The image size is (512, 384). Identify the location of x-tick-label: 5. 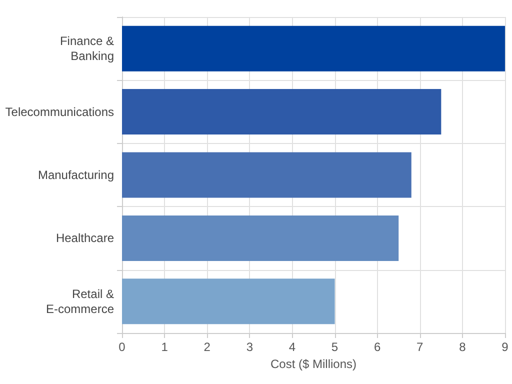
(334, 347).